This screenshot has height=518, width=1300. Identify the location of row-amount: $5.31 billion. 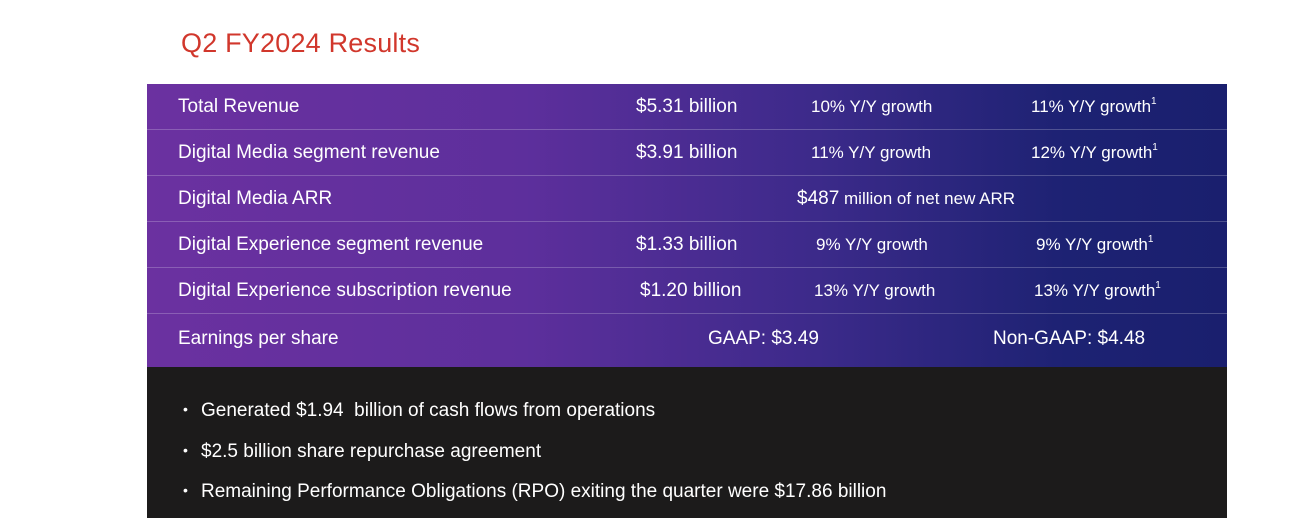
(687, 106).